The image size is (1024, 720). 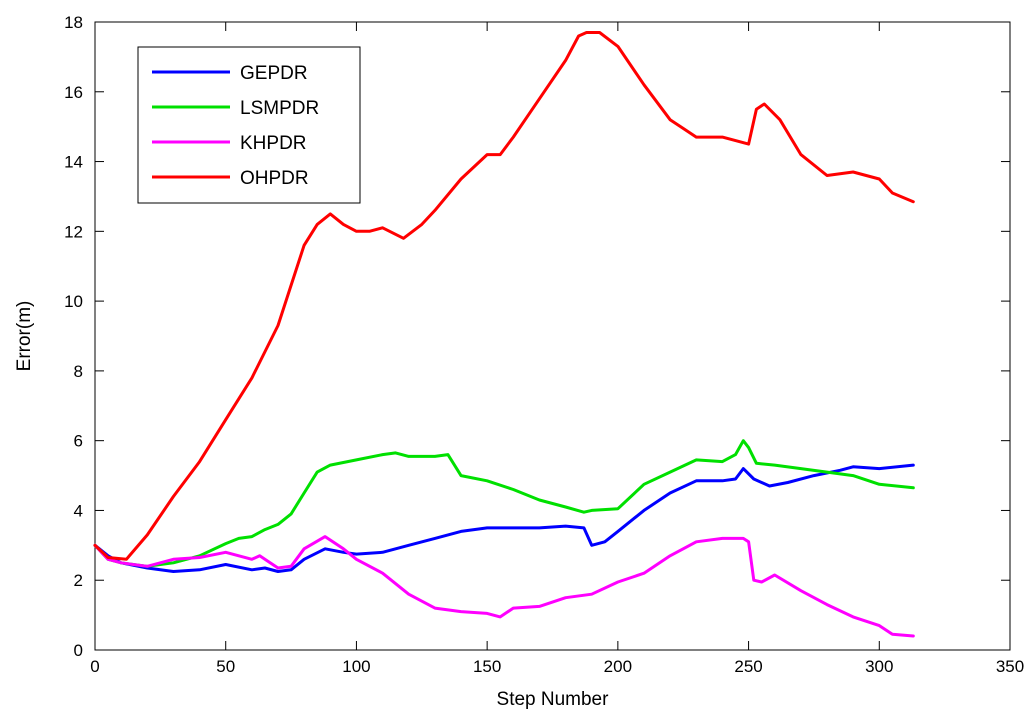 What do you see at coordinates (78, 441) in the screenshot?
I see `y-tick-label: 6` at bounding box center [78, 441].